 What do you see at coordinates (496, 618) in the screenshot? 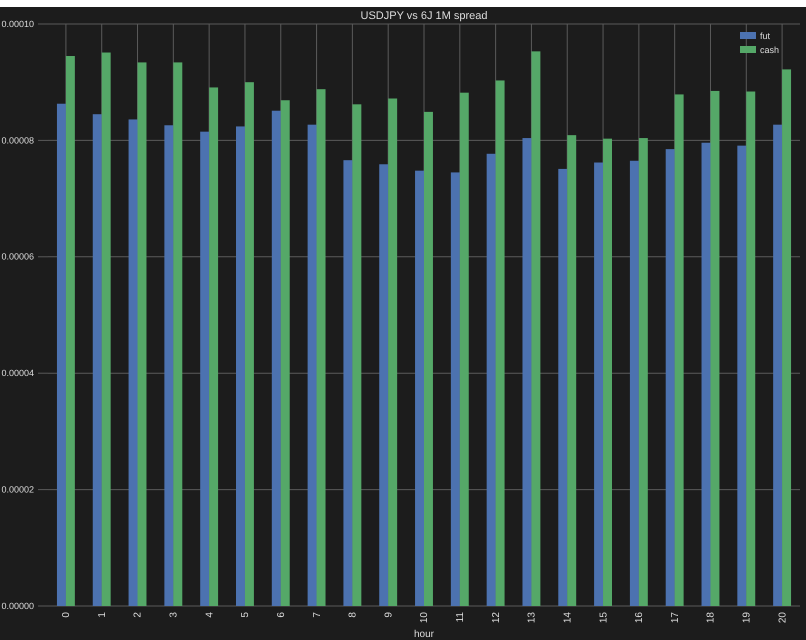
I see `x-tick-label: 12` at bounding box center [496, 618].